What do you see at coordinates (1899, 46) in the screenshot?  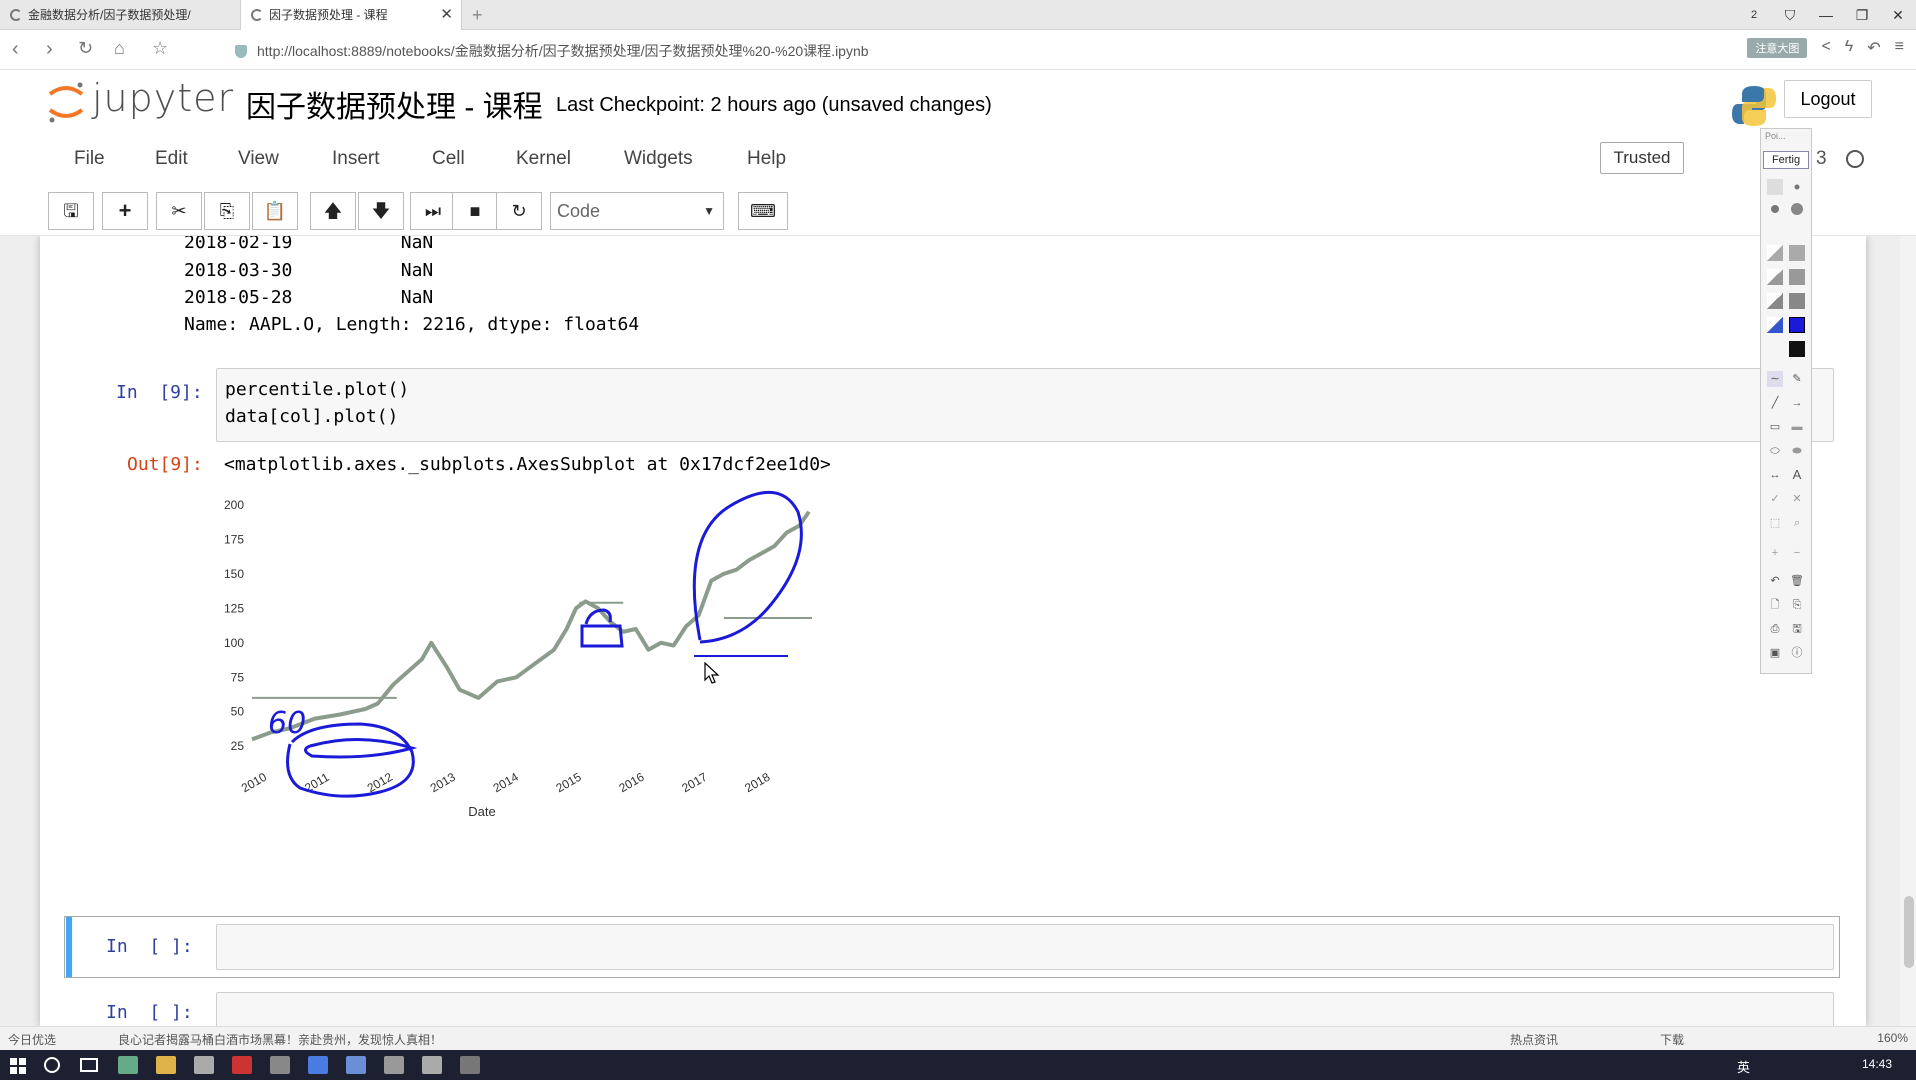 I see `hamburger-menu-icon: ≡` at bounding box center [1899, 46].